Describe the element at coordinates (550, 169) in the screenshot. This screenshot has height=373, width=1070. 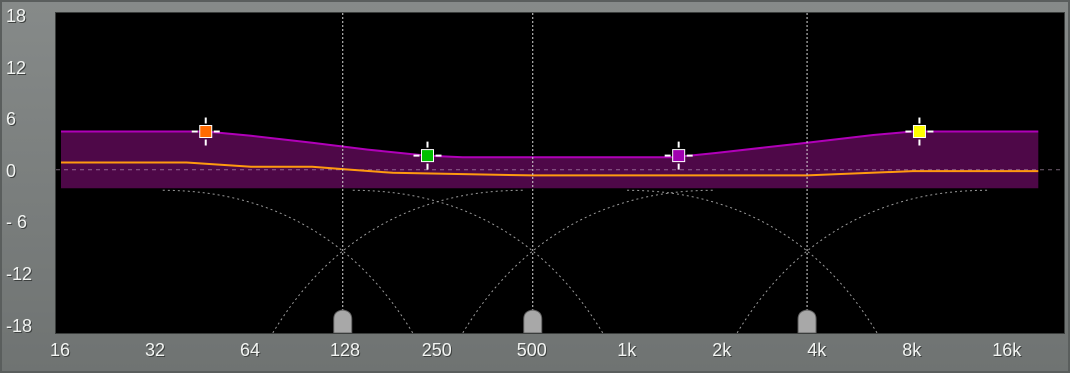
I see `response-curve` at that location.